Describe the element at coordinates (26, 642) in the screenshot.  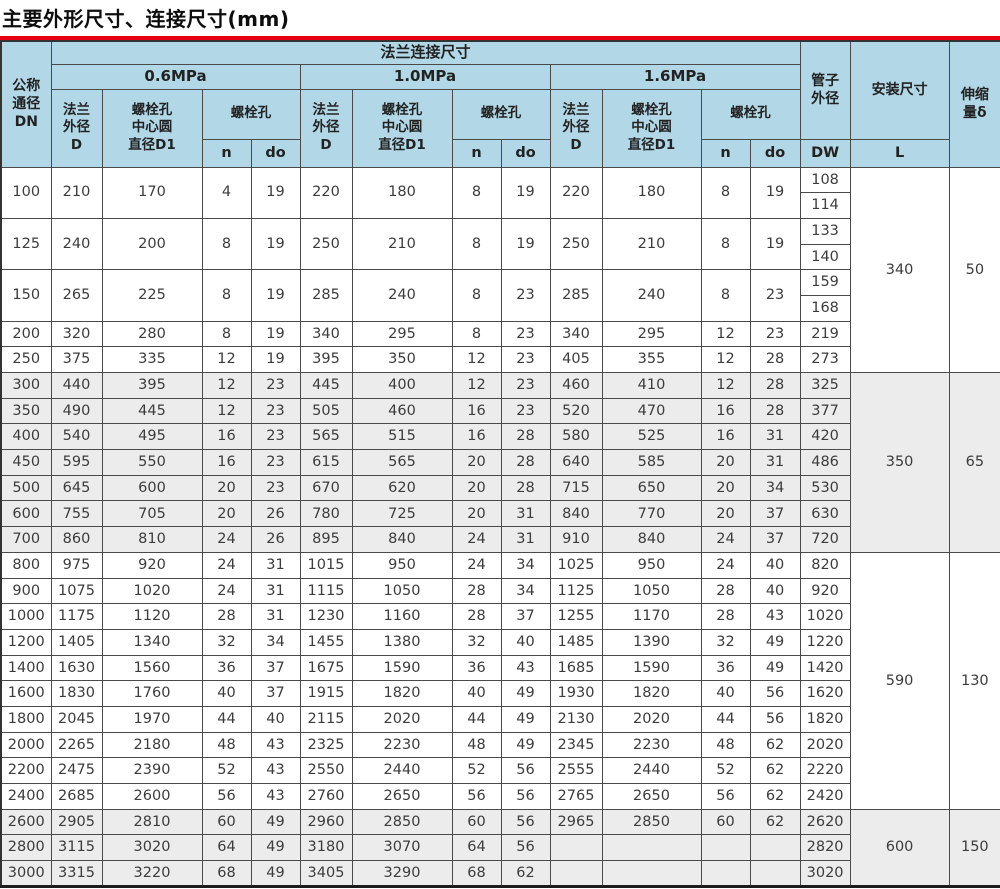
I see `cell-dn: 1200` at that location.